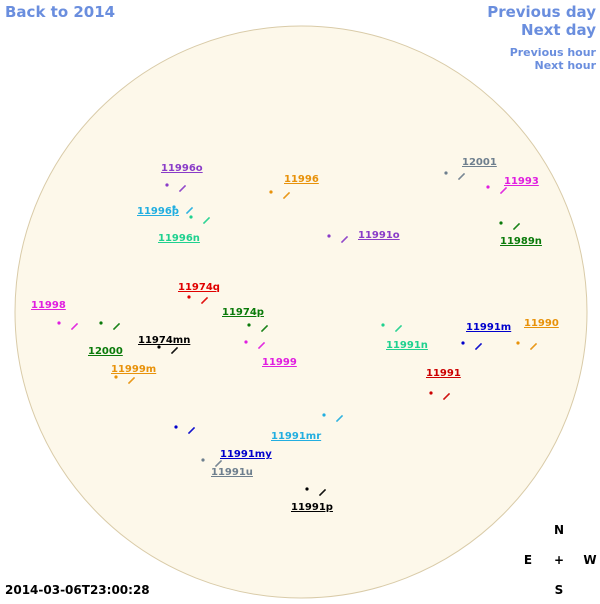 The image size is (600, 604). What do you see at coordinates (301, 179) in the screenshot?
I see `region-label: 11996` at bounding box center [301, 179].